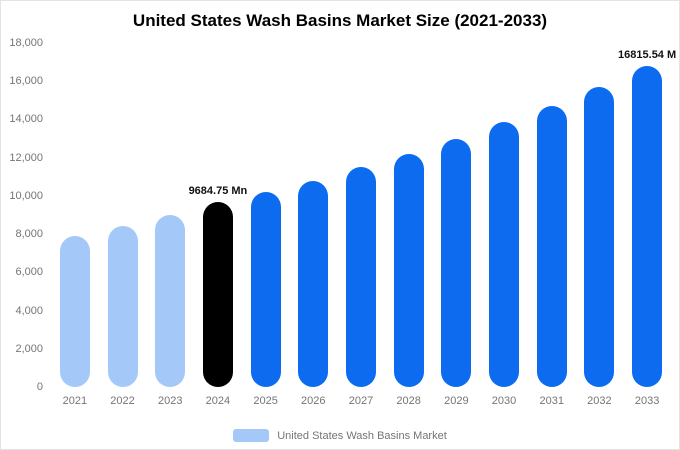 The image size is (680, 450). I want to click on bar-2033, so click(647, 226).